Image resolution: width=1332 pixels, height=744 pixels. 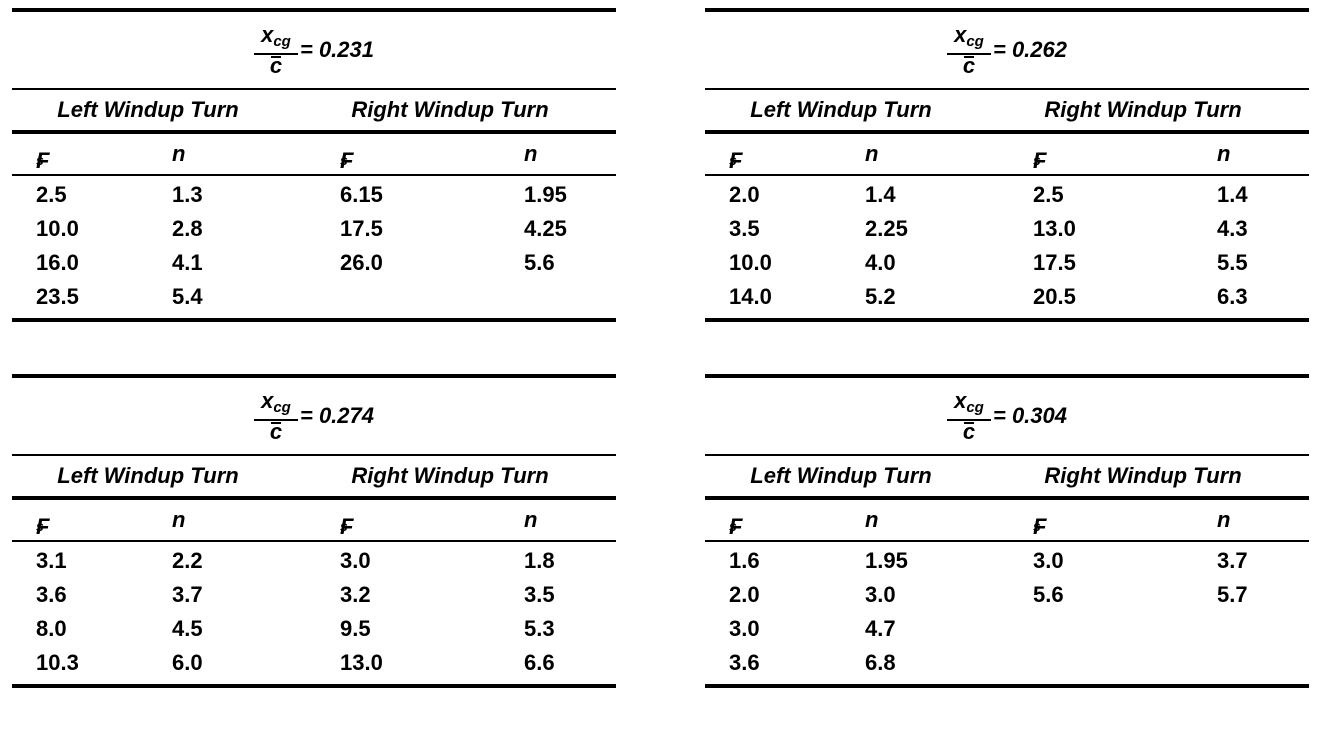 What do you see at coordinates (1232, 560) in the screenshot?
I see `table-cell: 3.7` at bounding box center [1232, 560].